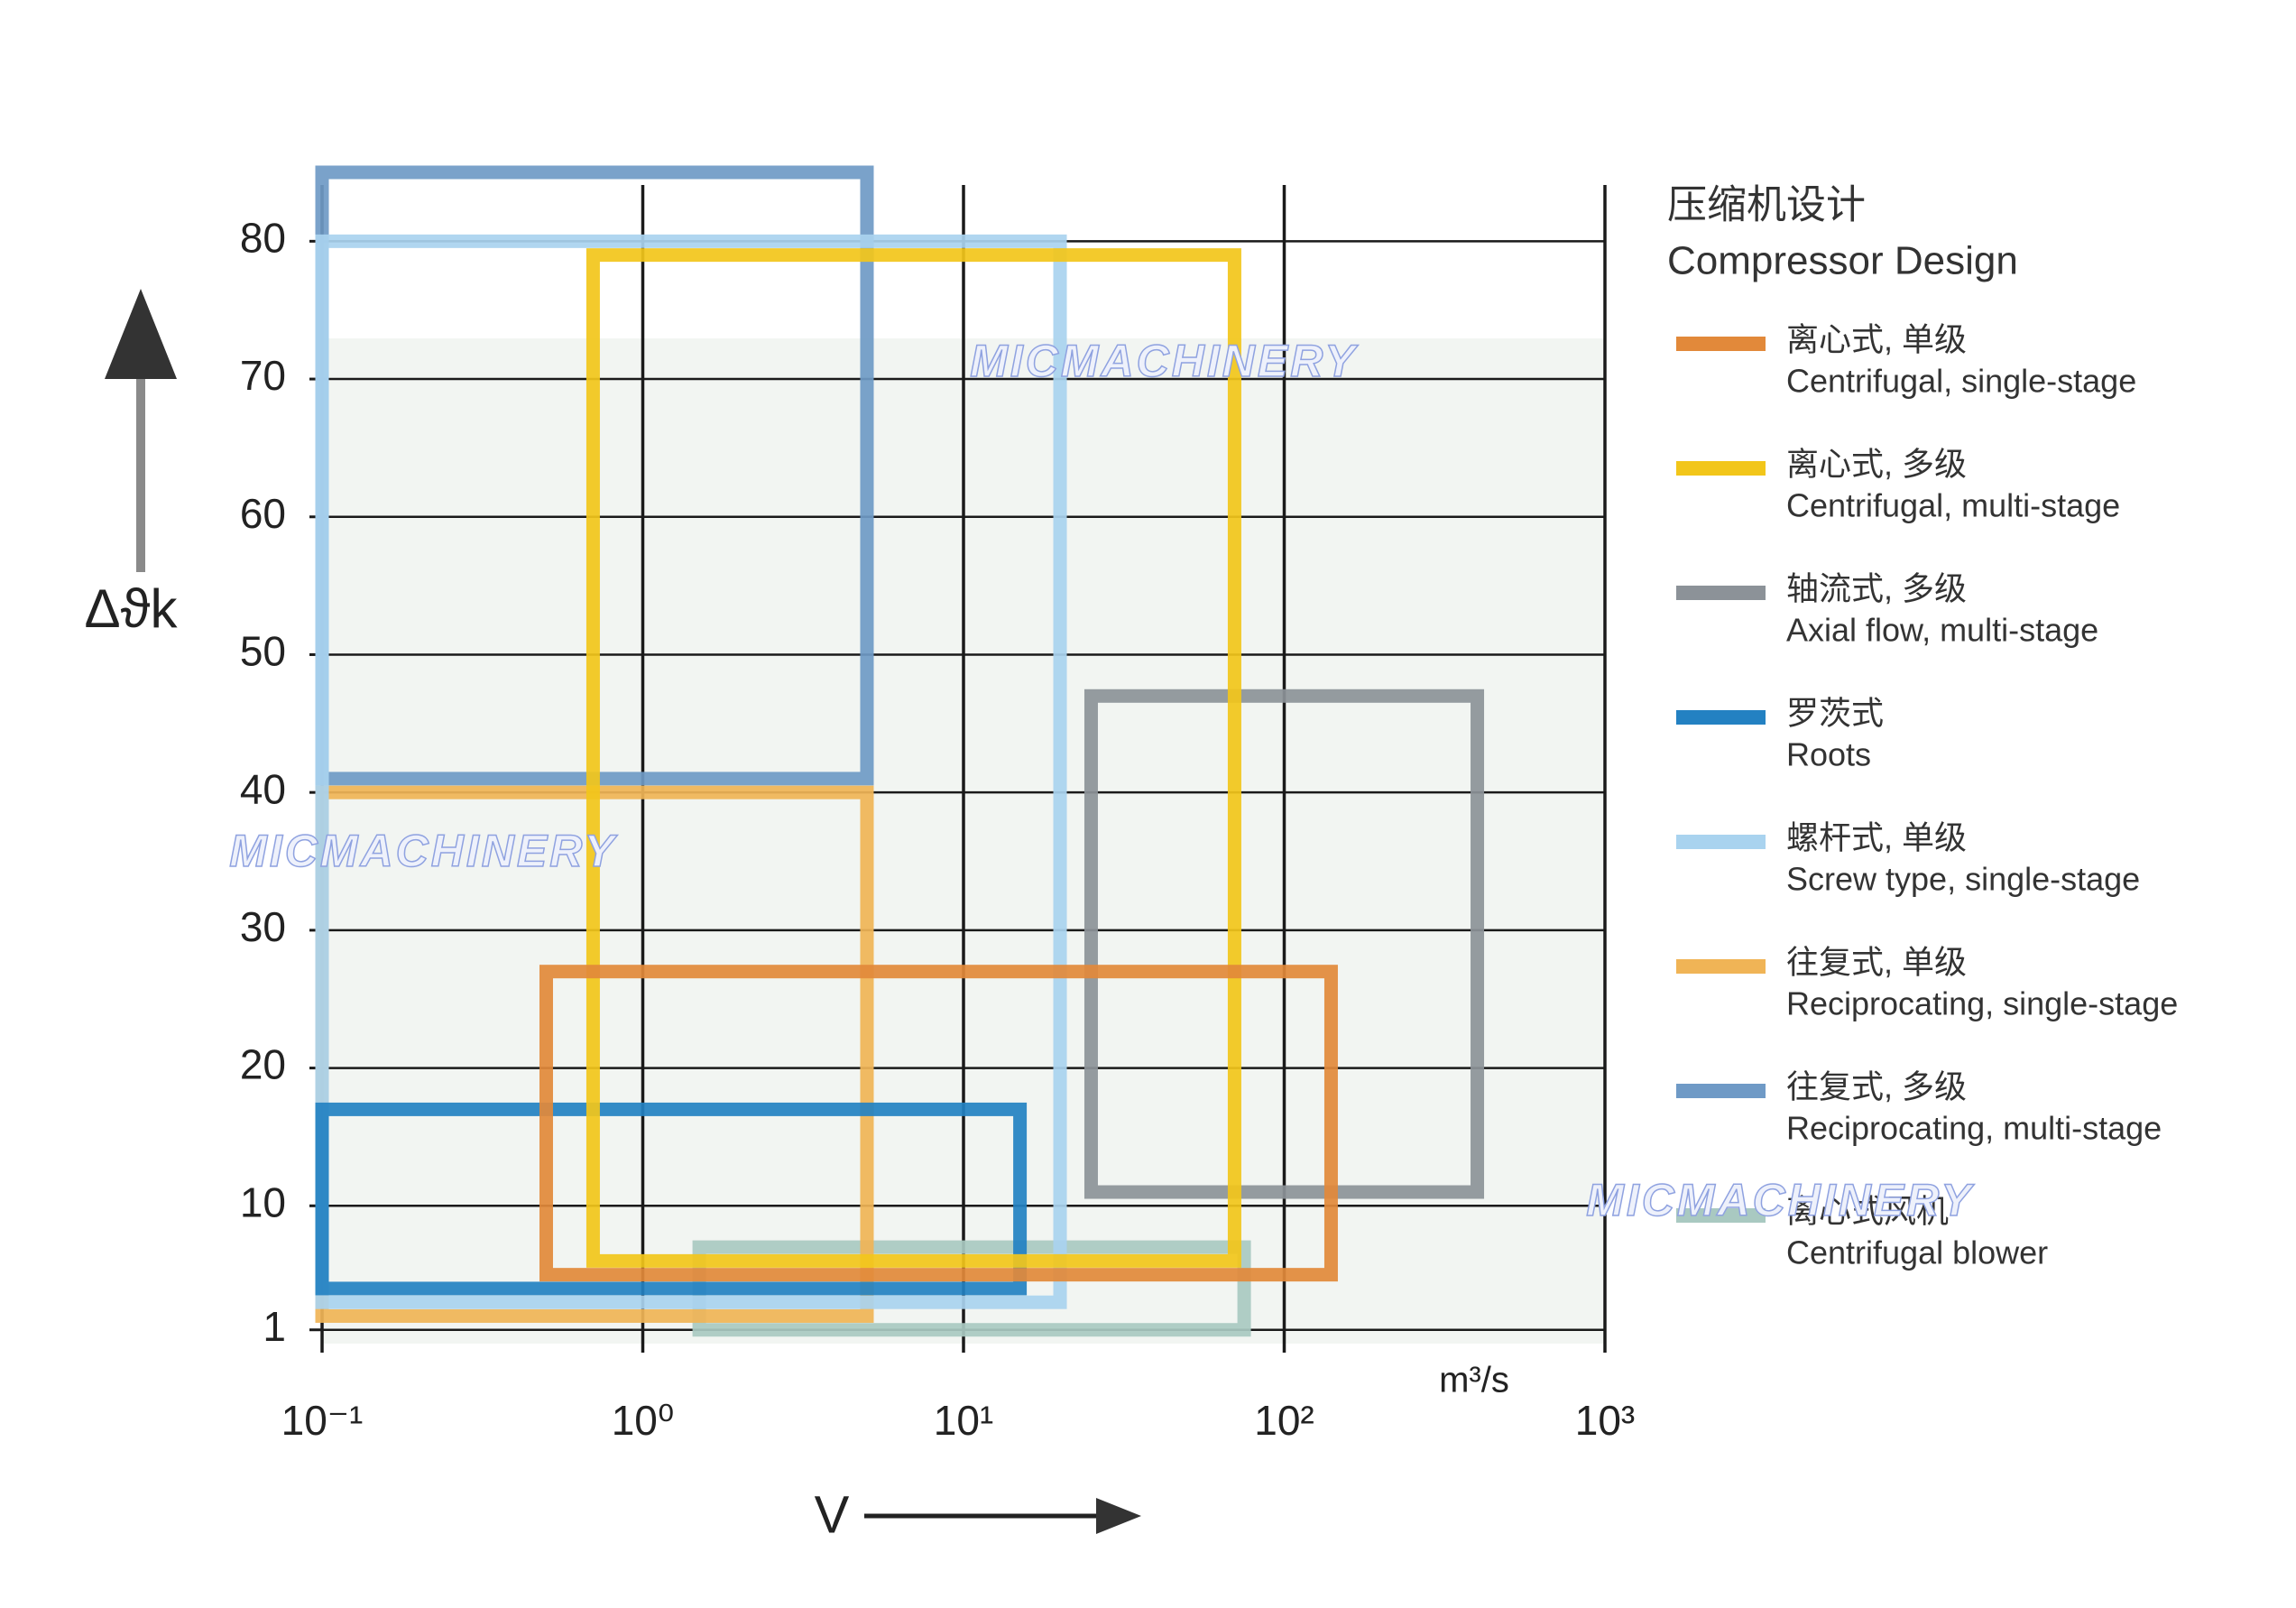 The image size is (2296, 1608). Describe the element at coordinates (1829, 754) in the screenshot. I see `legend-label: Roots` at that location.